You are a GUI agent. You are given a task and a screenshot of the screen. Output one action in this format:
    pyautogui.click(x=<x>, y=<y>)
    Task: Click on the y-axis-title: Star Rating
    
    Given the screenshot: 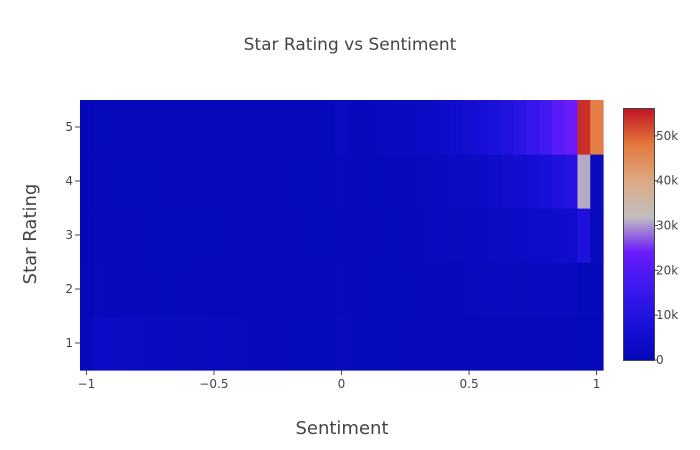 What is the action you would take?
    pyautogui.click(x=30, y=234)
    